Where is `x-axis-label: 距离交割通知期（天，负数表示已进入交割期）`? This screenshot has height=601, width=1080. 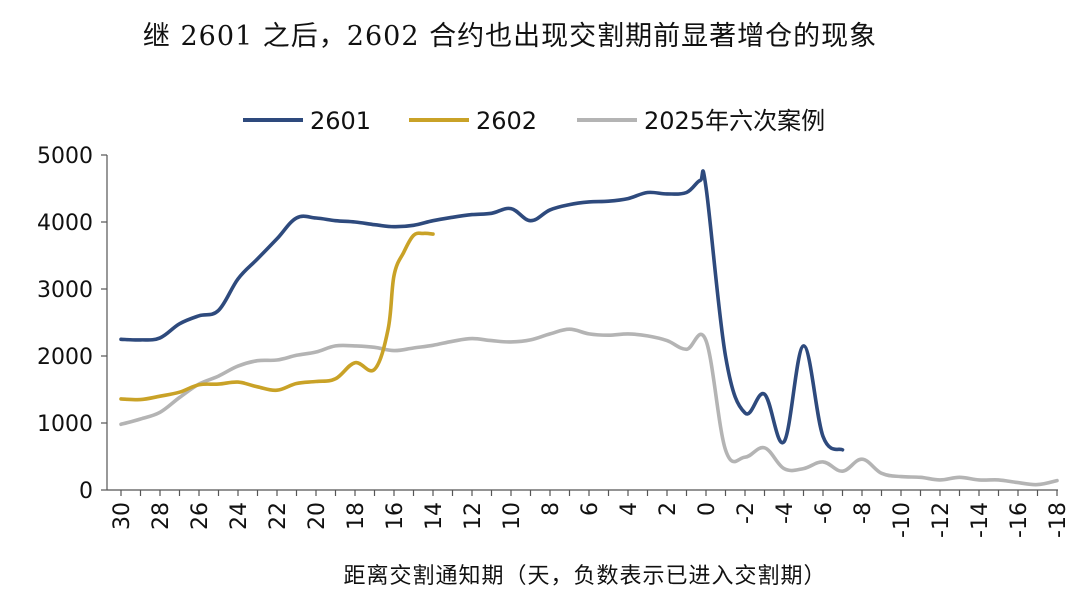
x-axis-label: 距离交割通知期（天，负数表示已进入交割期） is located at coordinates (584, 576).